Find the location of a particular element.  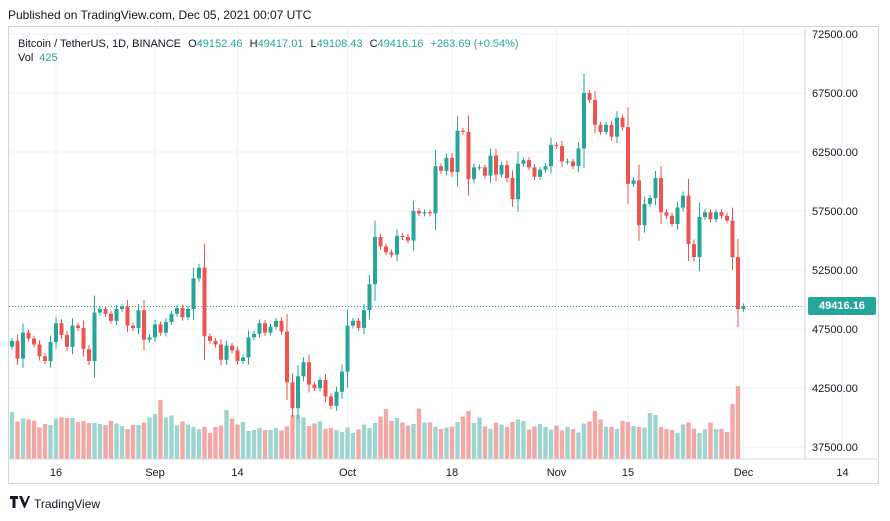

volume-legend: Vol 425 is located at coordinates (38, 58).